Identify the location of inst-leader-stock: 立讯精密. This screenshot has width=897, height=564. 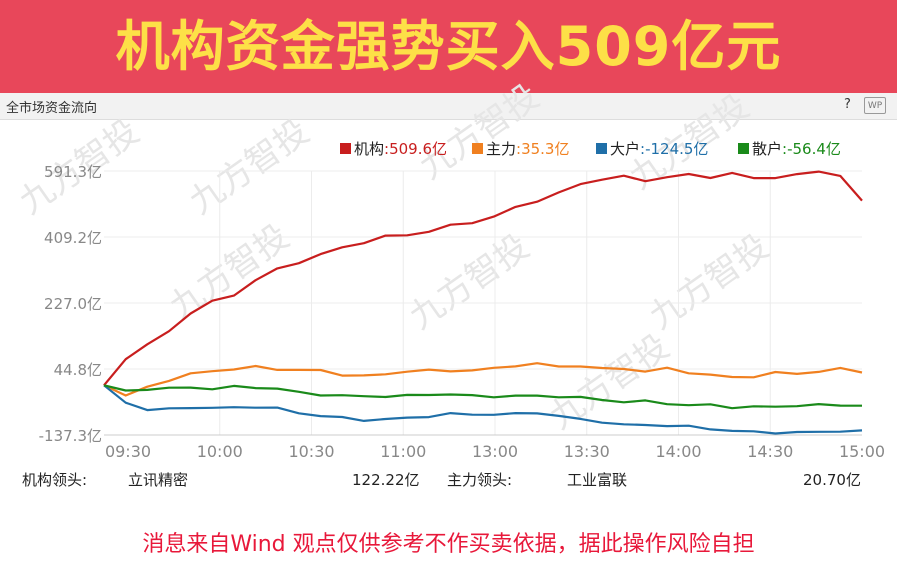
(158, 480).